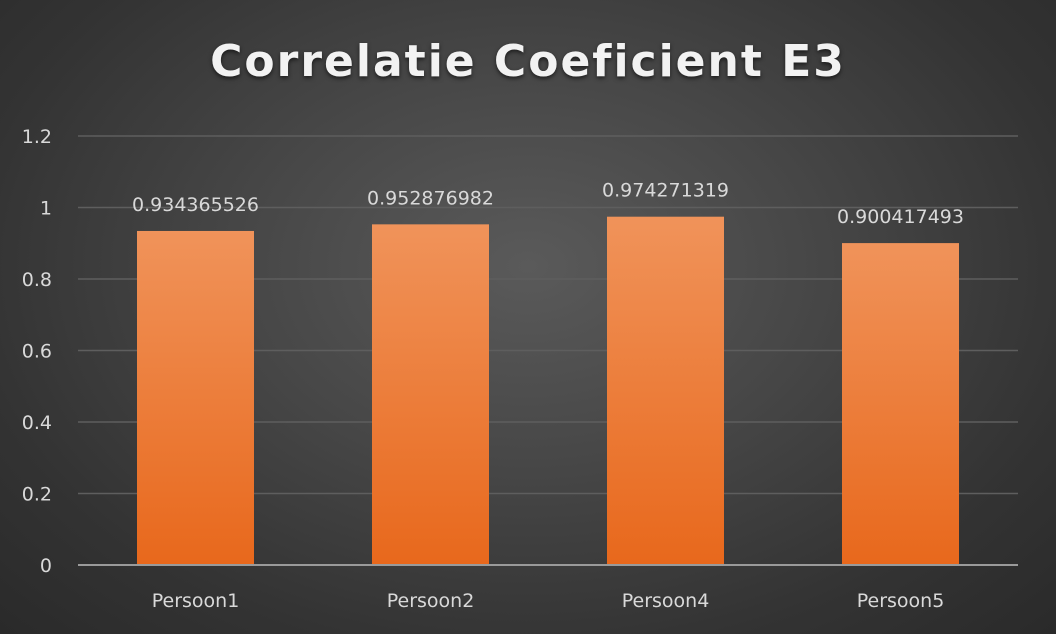  Describe the element at coordinates (430, 394) in the screenshot. I see `bar-persoon2` at that location.